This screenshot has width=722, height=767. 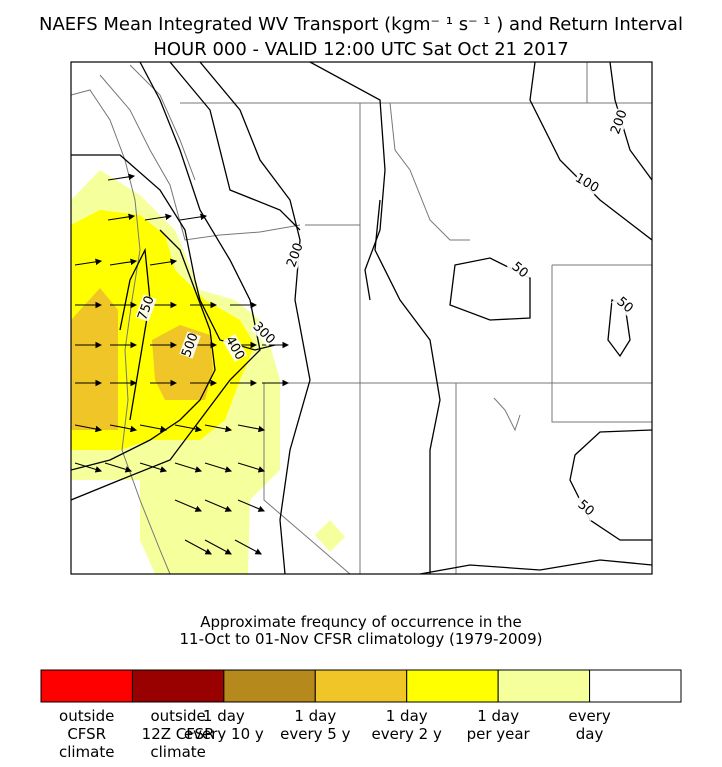 What do you see at coordinates (330, 536) in the screenshot?
I see `shade-light` at bounding box center [330, 536].